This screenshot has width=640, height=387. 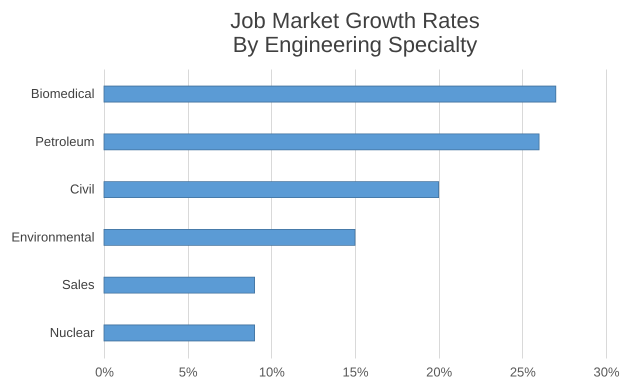 I want to click on y-tick-label: Environmental, so click(x=53, y=236).